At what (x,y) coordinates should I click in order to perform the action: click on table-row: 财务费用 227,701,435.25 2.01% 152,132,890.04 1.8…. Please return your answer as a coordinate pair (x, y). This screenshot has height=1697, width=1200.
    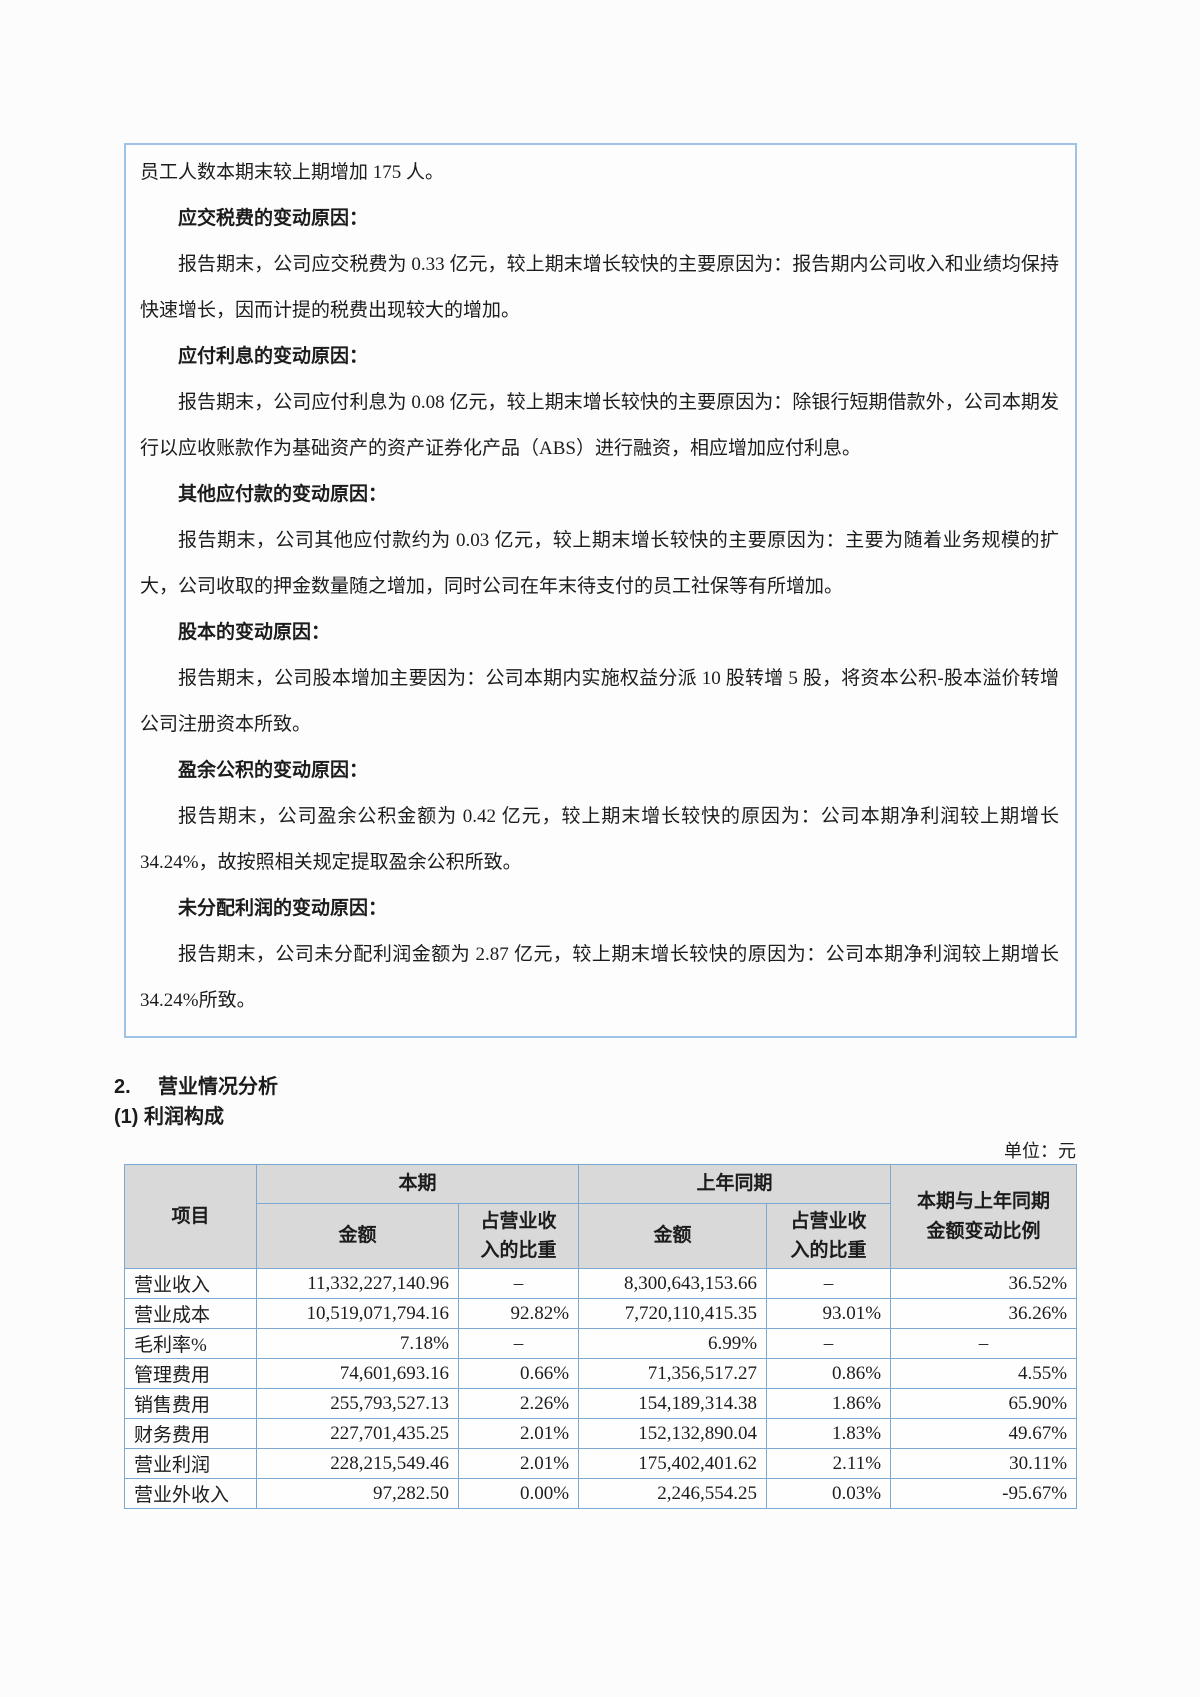
    Looking at the image, I should click on (601, 1433).